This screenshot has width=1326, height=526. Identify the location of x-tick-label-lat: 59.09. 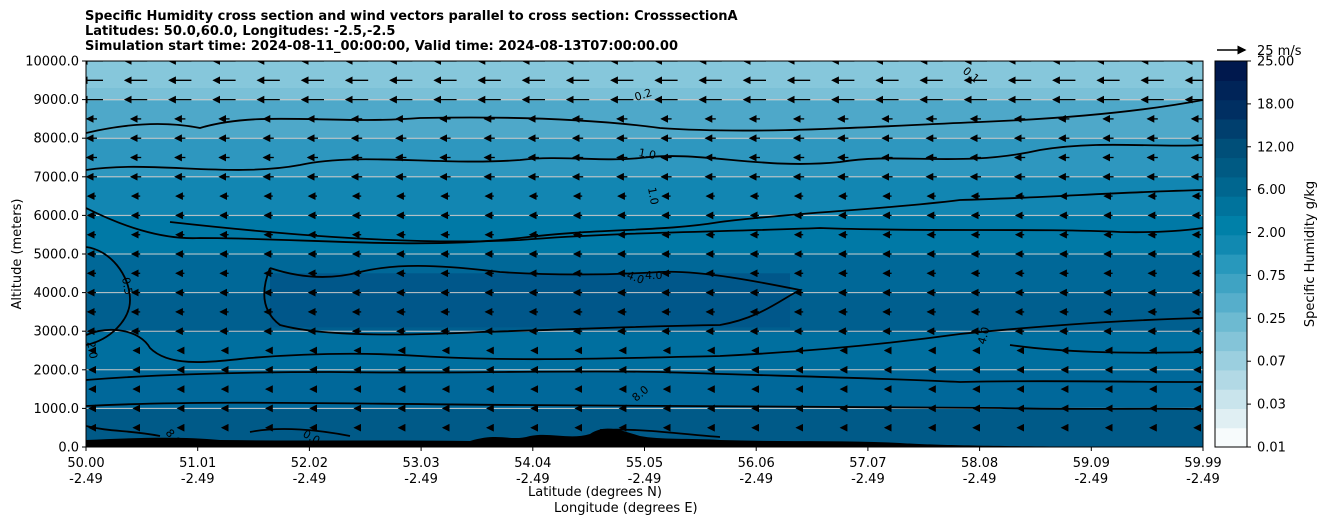
(1091, 463).